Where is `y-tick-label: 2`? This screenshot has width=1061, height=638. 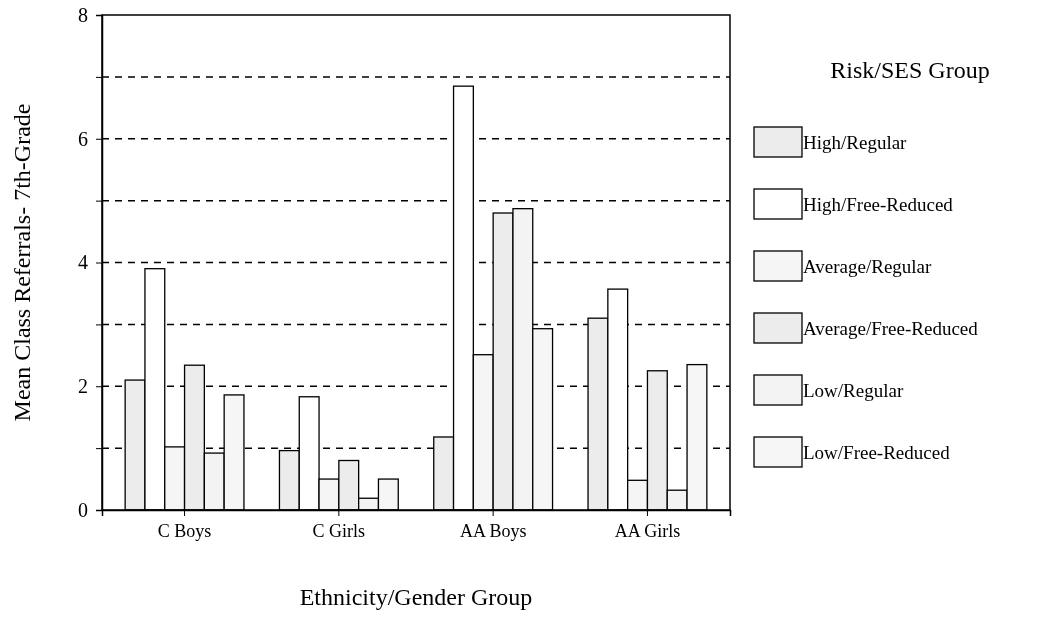
y-tick-label: 2 is located at coordinates (83, 386).